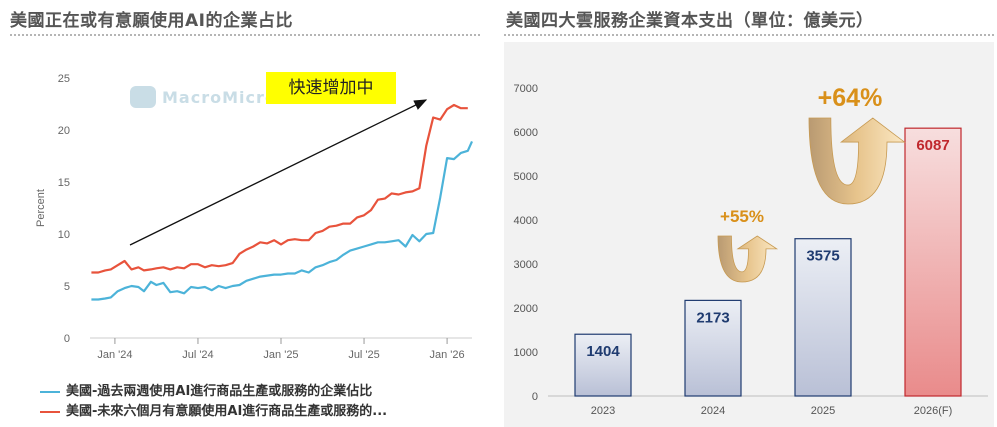  What do you see at coordinates (64, 235) in the screenshot?
I see `y-tick-label: 10` at bounding box center [64, 235].